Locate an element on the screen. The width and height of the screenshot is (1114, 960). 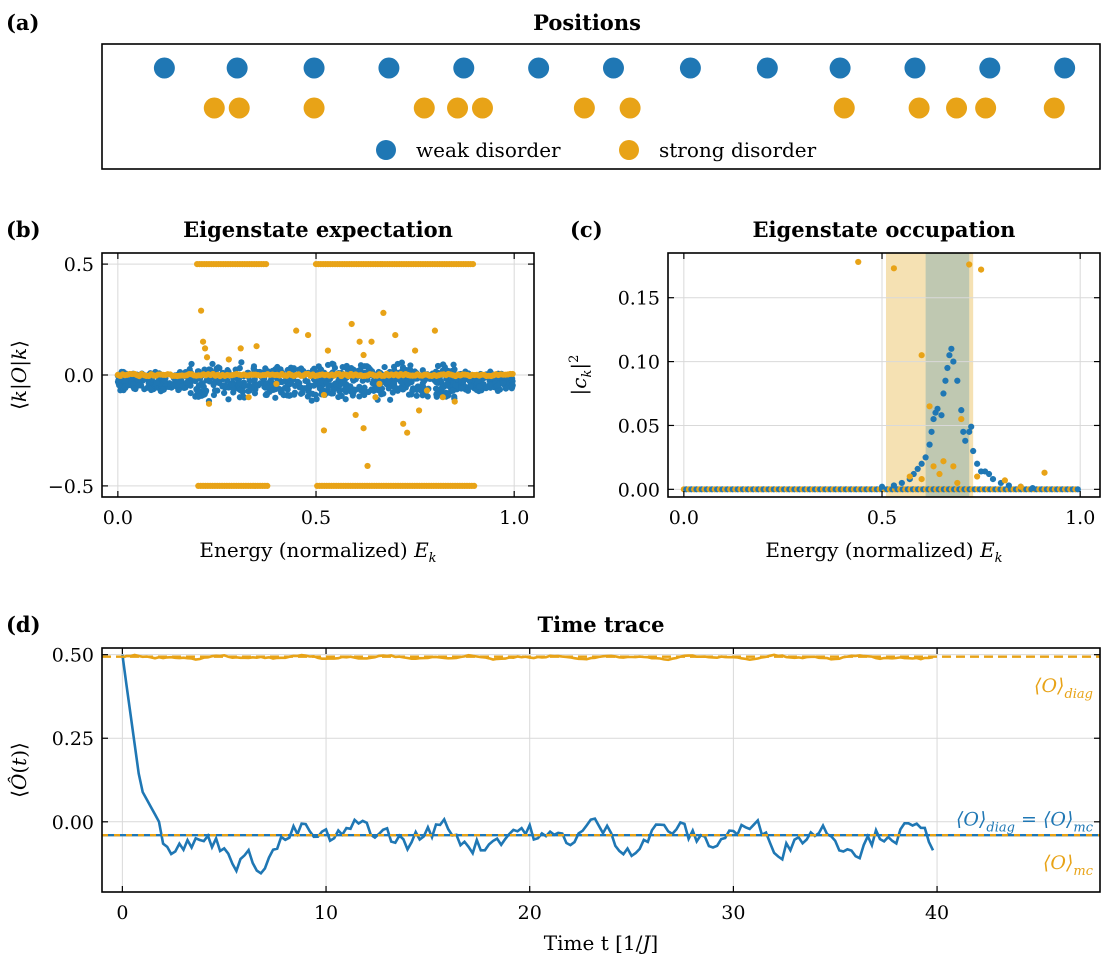
panel-c-bands is located at coordinates (929, 375).